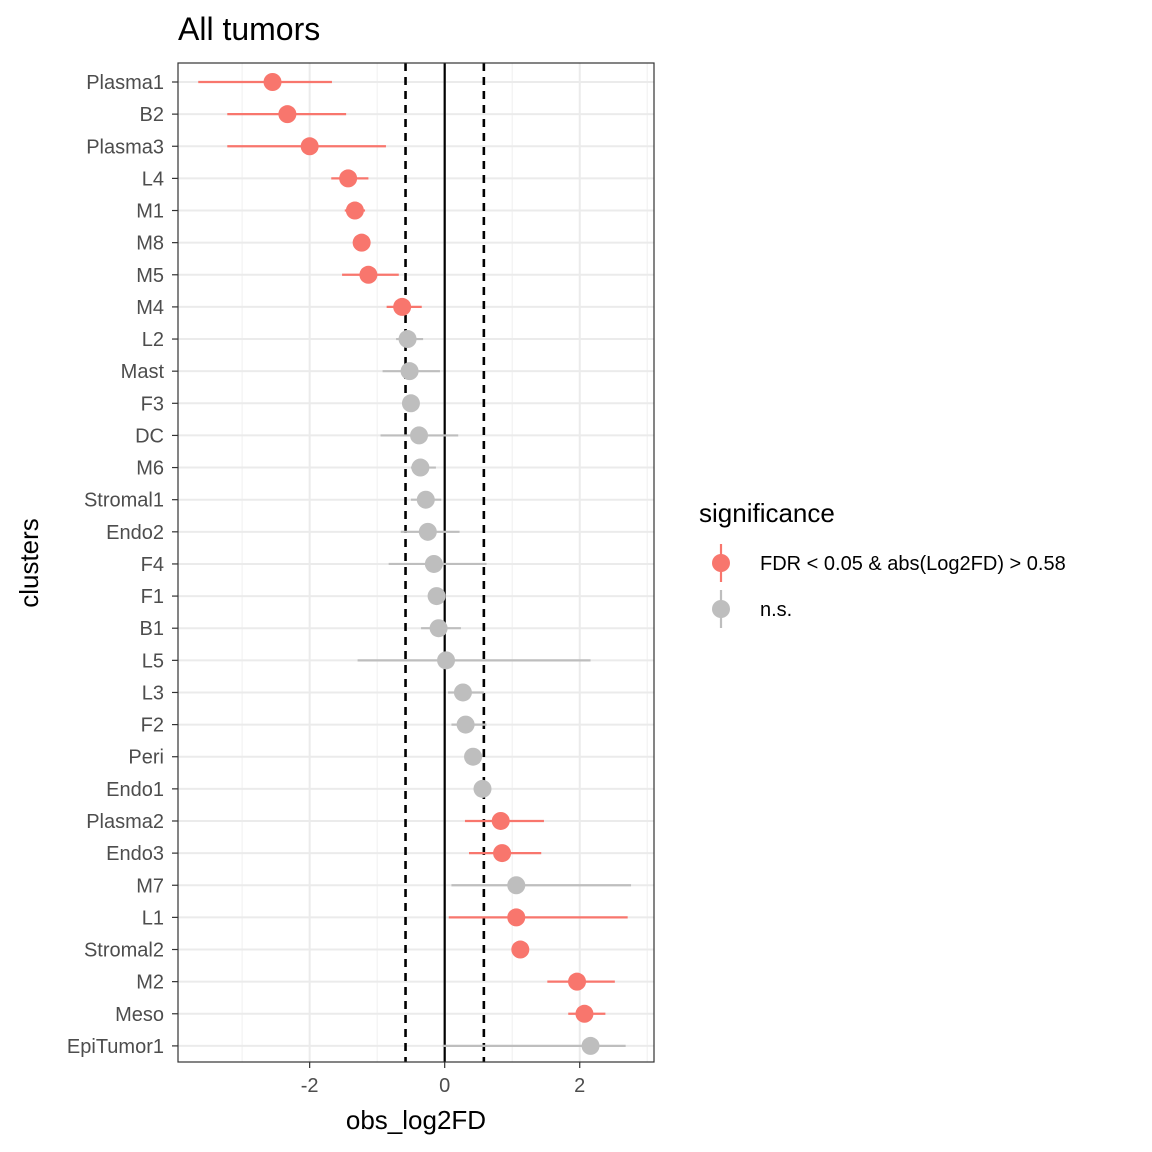 The height and width of the screenshot is (1152, 1152). I want to click on y-tick-label: Plasma1, so click(125, 83).